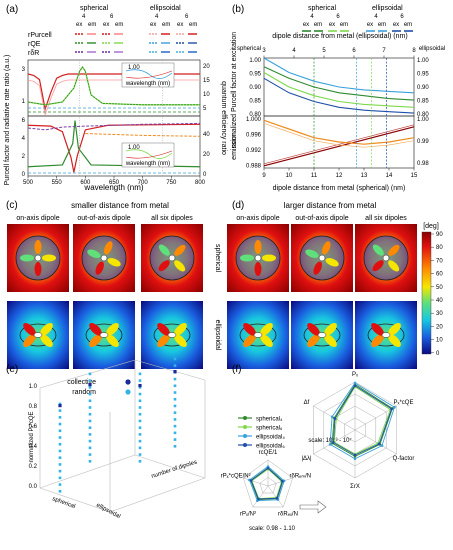  Describe the element at coordinates (255, 102) in the screenshot. I see `b-ytick-label: 0.85` at that location.